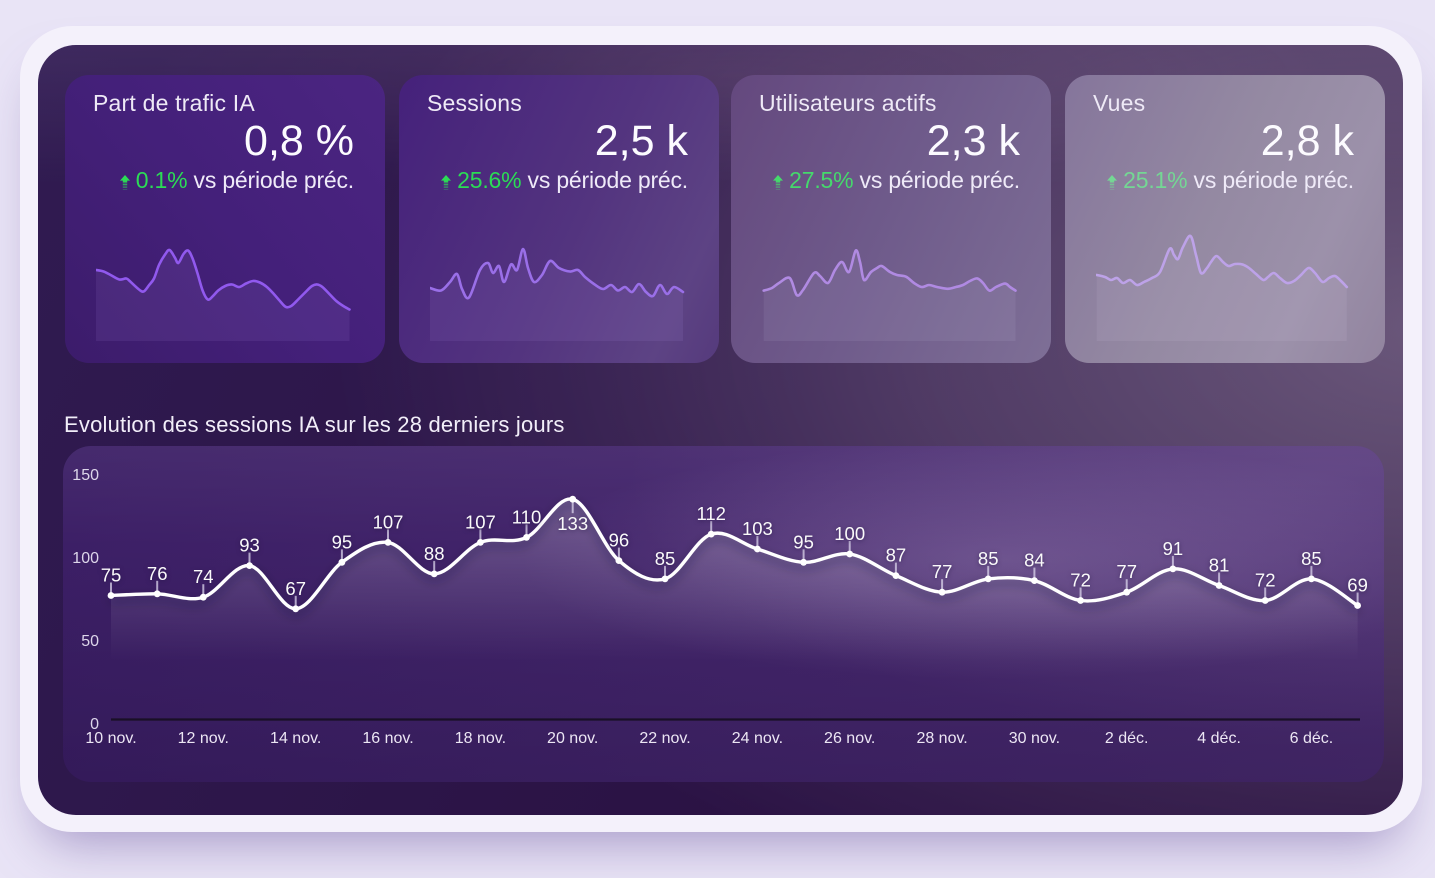 Image resolution: width=1435 pixels, height=878 pixels. Describe the element at coordinates (157, 573) in the screenshot. I see `svg-text: 76` at that location.